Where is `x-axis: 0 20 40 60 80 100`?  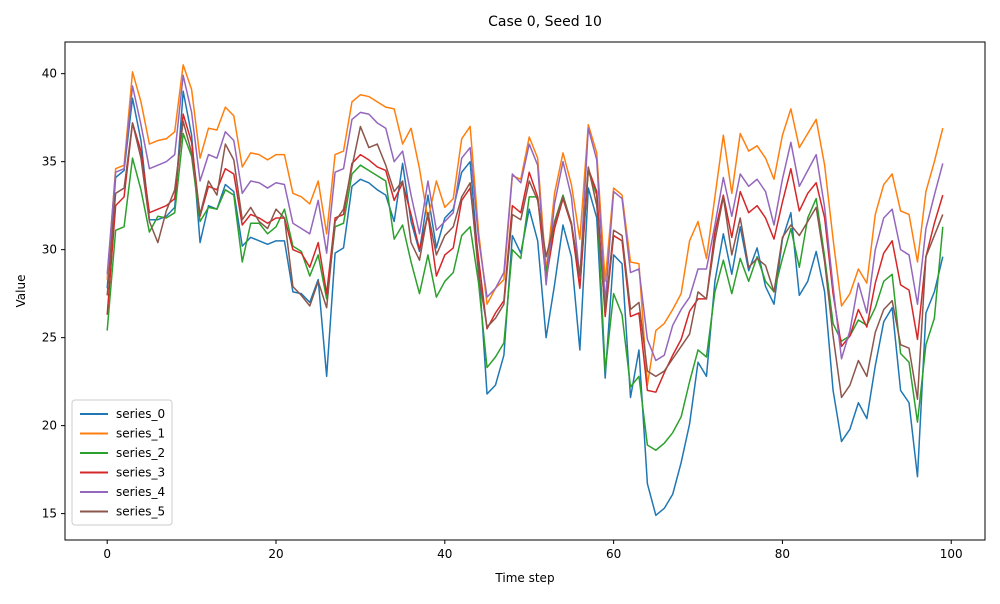 x-axis: 0 20 40 60 80 100 is located at coordinates (533, 550).